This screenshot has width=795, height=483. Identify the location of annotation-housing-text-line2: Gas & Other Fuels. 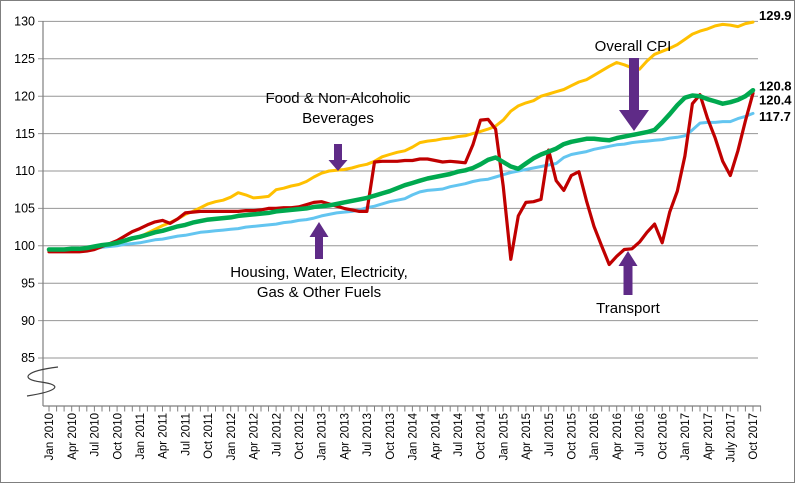
(319, 292).